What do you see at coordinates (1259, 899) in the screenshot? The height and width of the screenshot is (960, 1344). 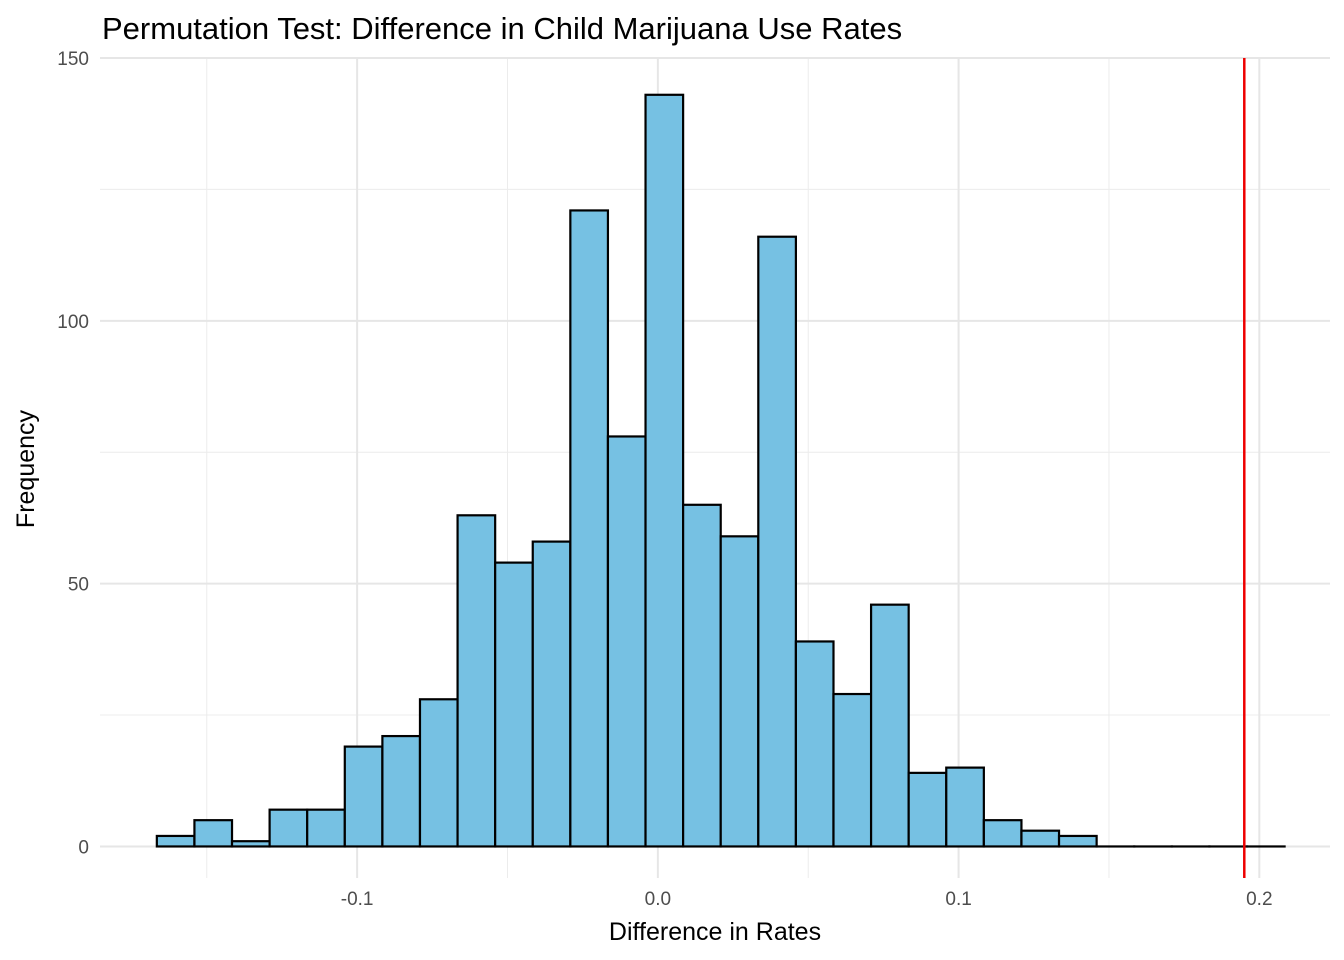 I see `x-tick-label: 0.2` at bounding box center [1259, 899].